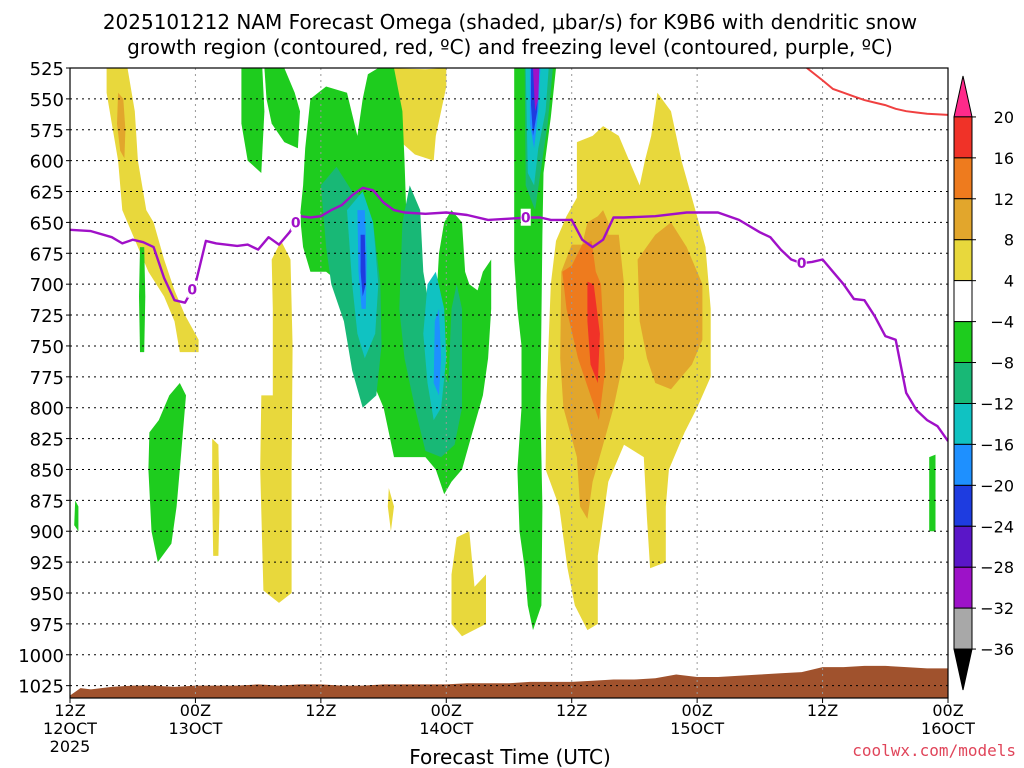 The width and height of the screenshot is (1024, 768). I want to click on y-tick-label-750: 750, so click(47, 347).